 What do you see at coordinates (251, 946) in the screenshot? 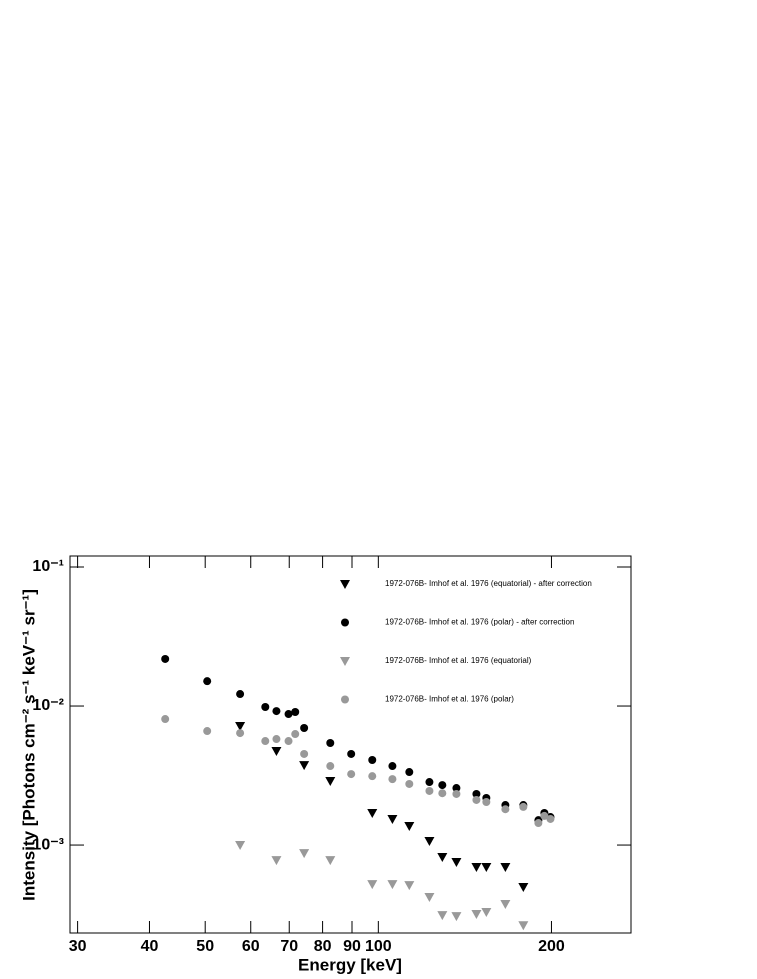
I see `x-tick-label: 60` at bounding box center [251, 946].